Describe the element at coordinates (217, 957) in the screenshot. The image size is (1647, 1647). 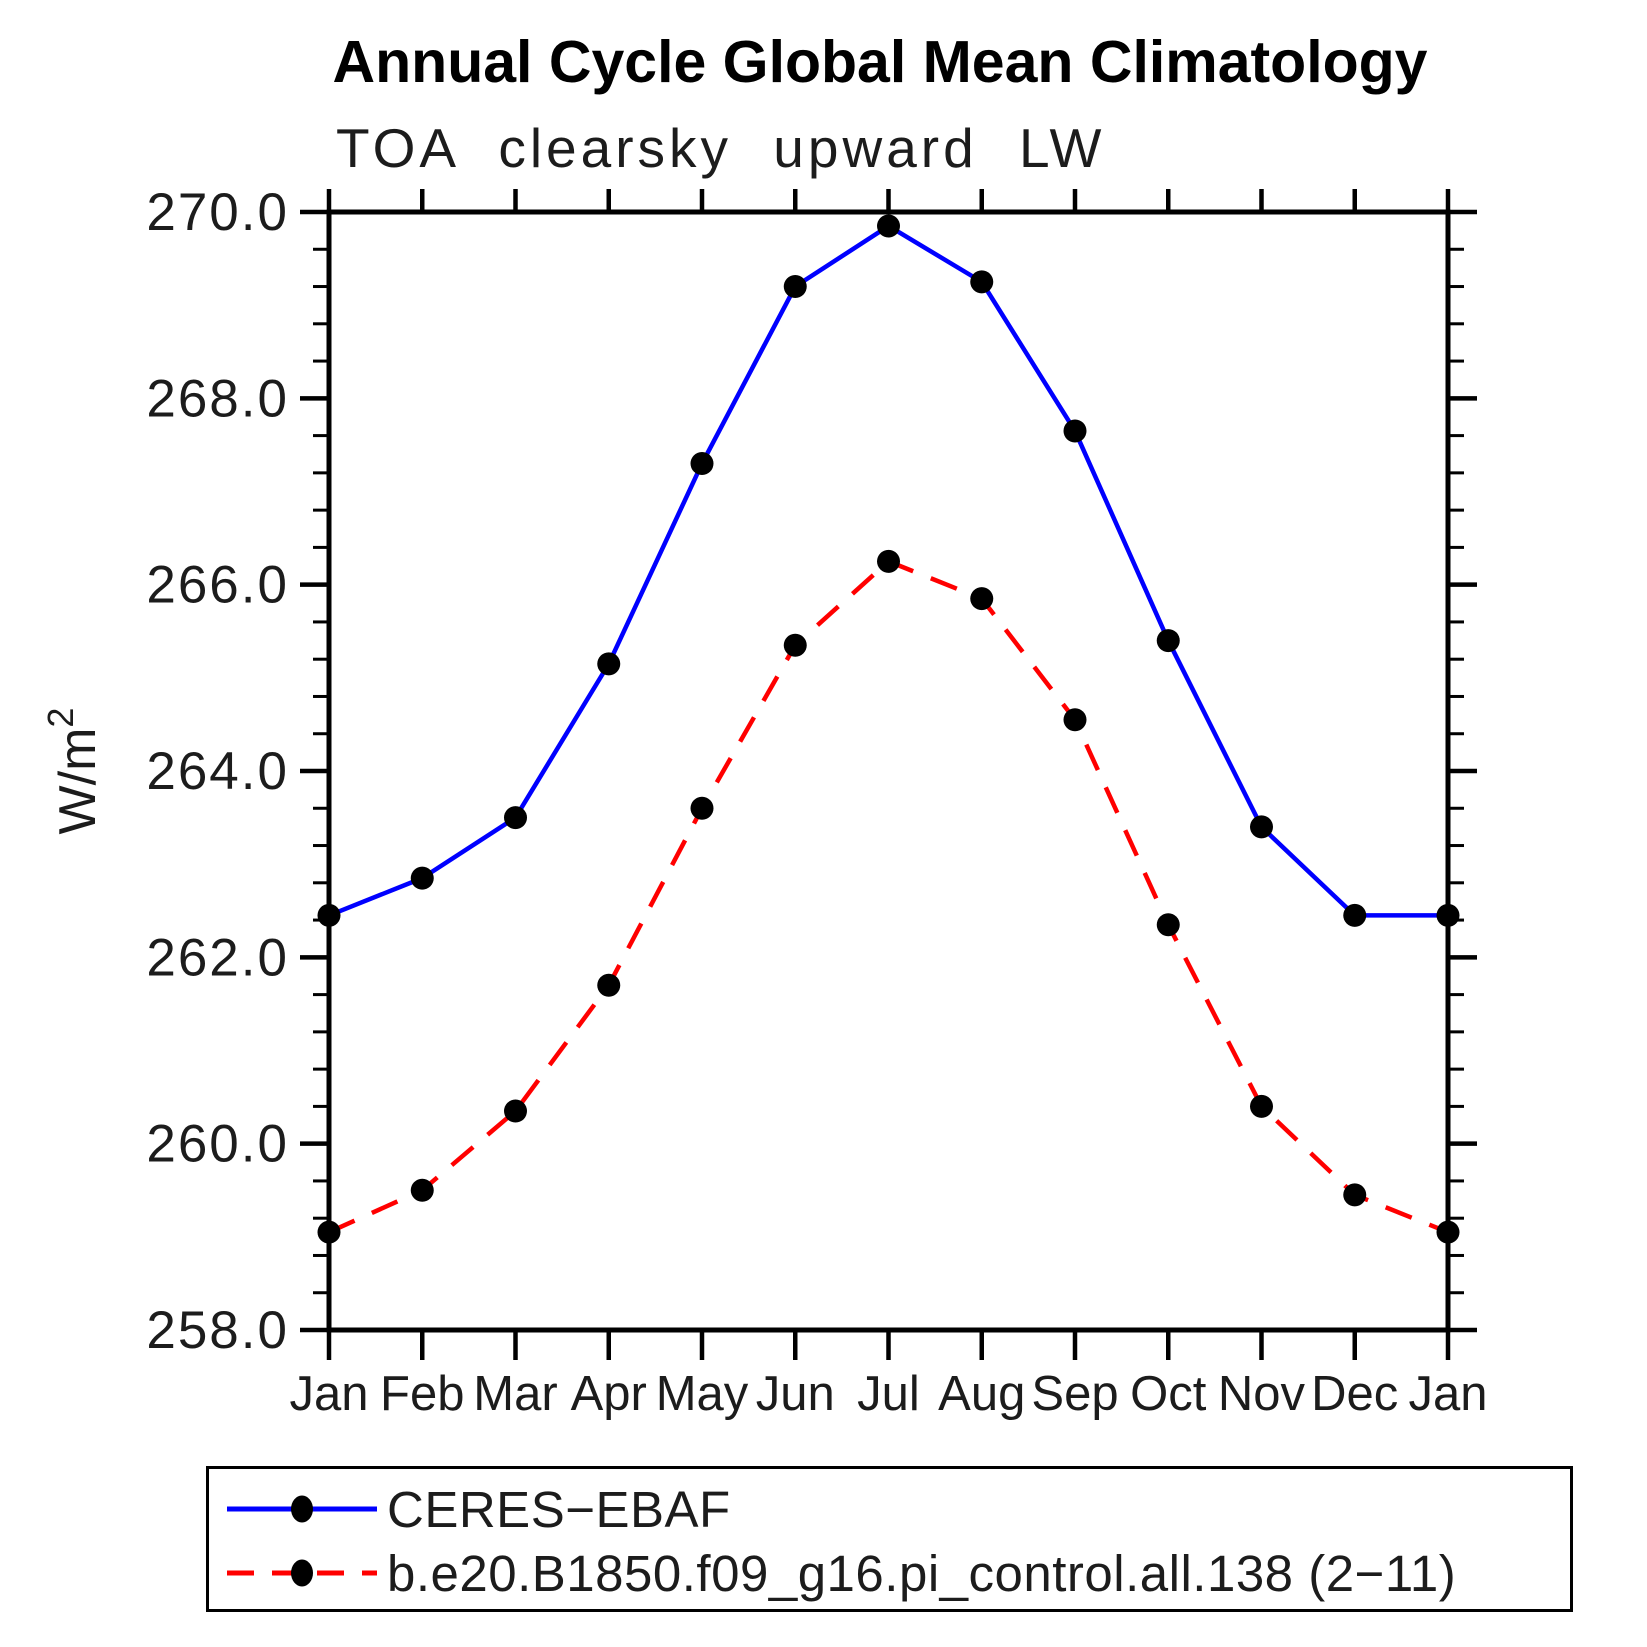
I see `y-tick-label: 262.0` at that location.